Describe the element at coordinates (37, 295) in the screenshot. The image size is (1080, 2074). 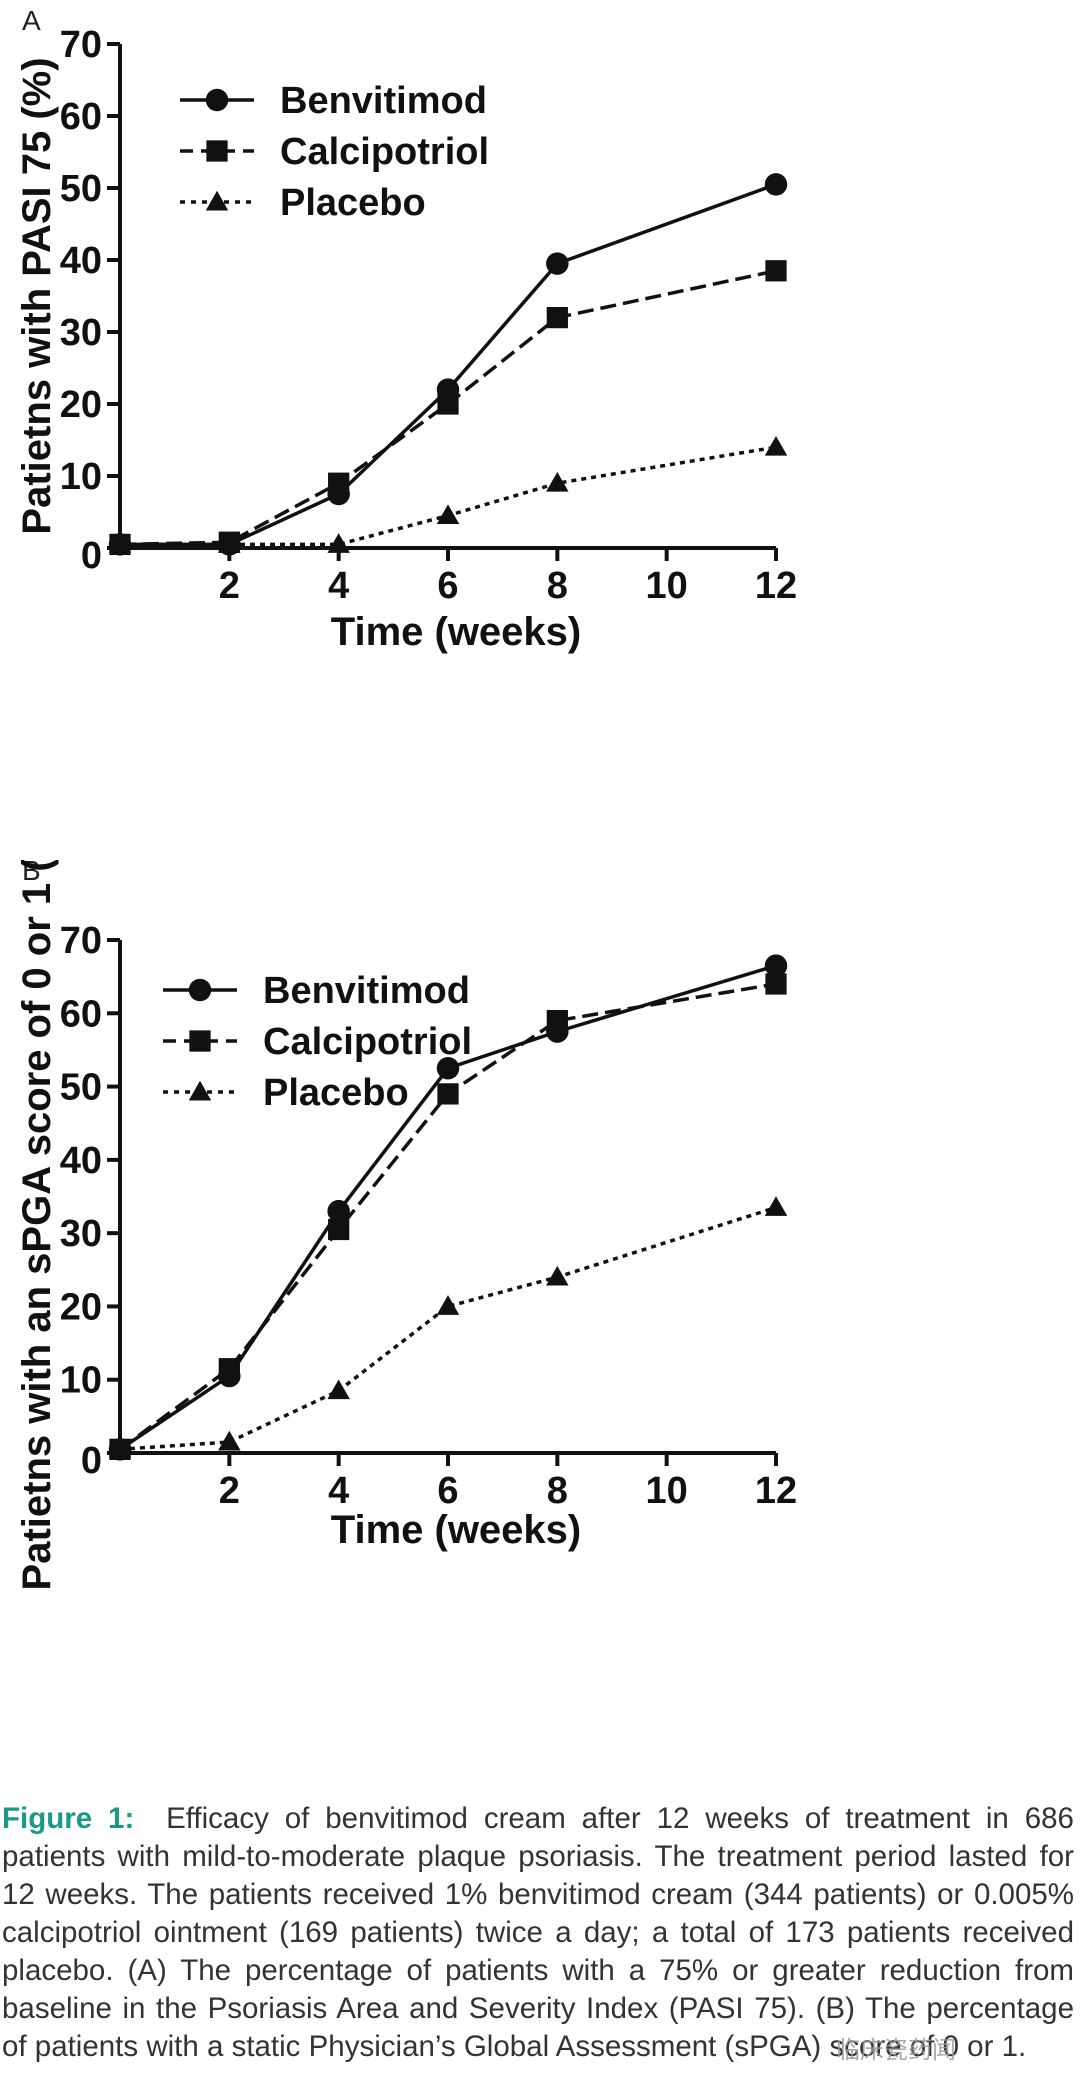
I see `y-axis-title: Patietns with PASI 75 (%)` at that location.